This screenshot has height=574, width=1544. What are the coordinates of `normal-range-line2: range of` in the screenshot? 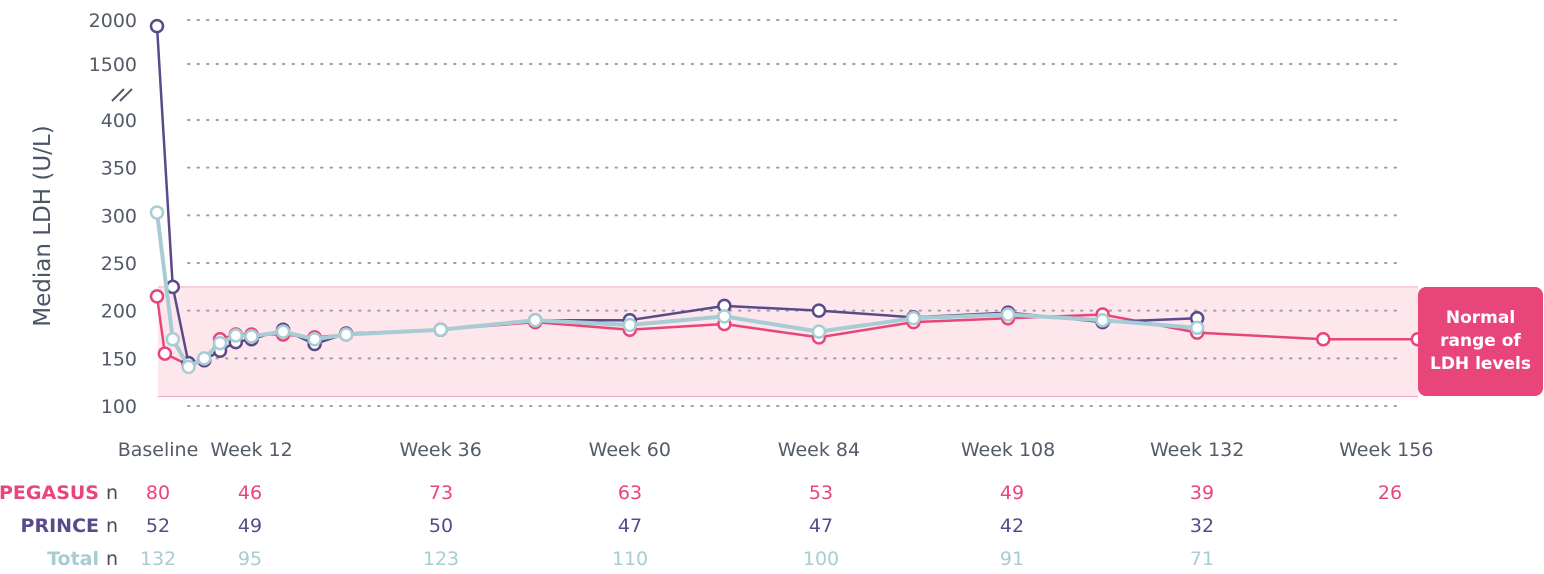 It's located at (1480, 341).